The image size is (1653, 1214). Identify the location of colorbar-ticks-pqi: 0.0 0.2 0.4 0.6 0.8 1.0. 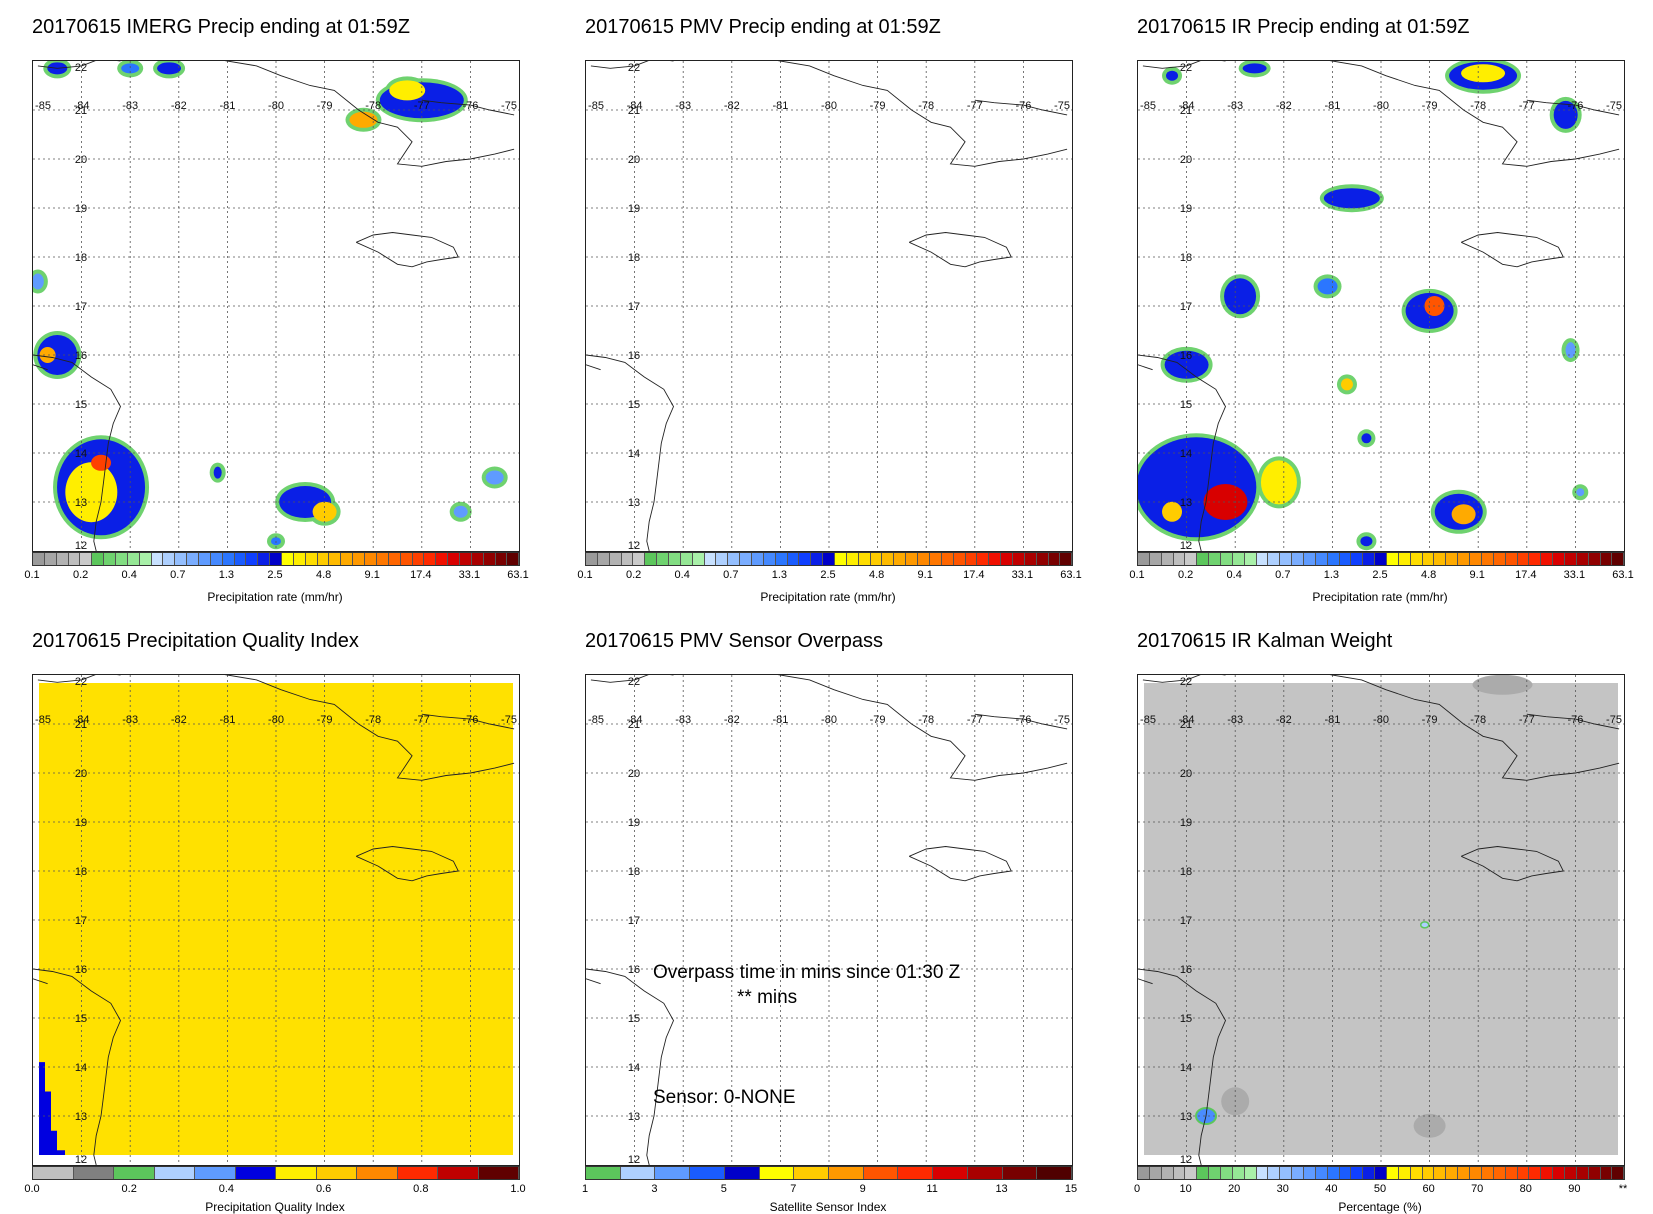
(274, 1190).